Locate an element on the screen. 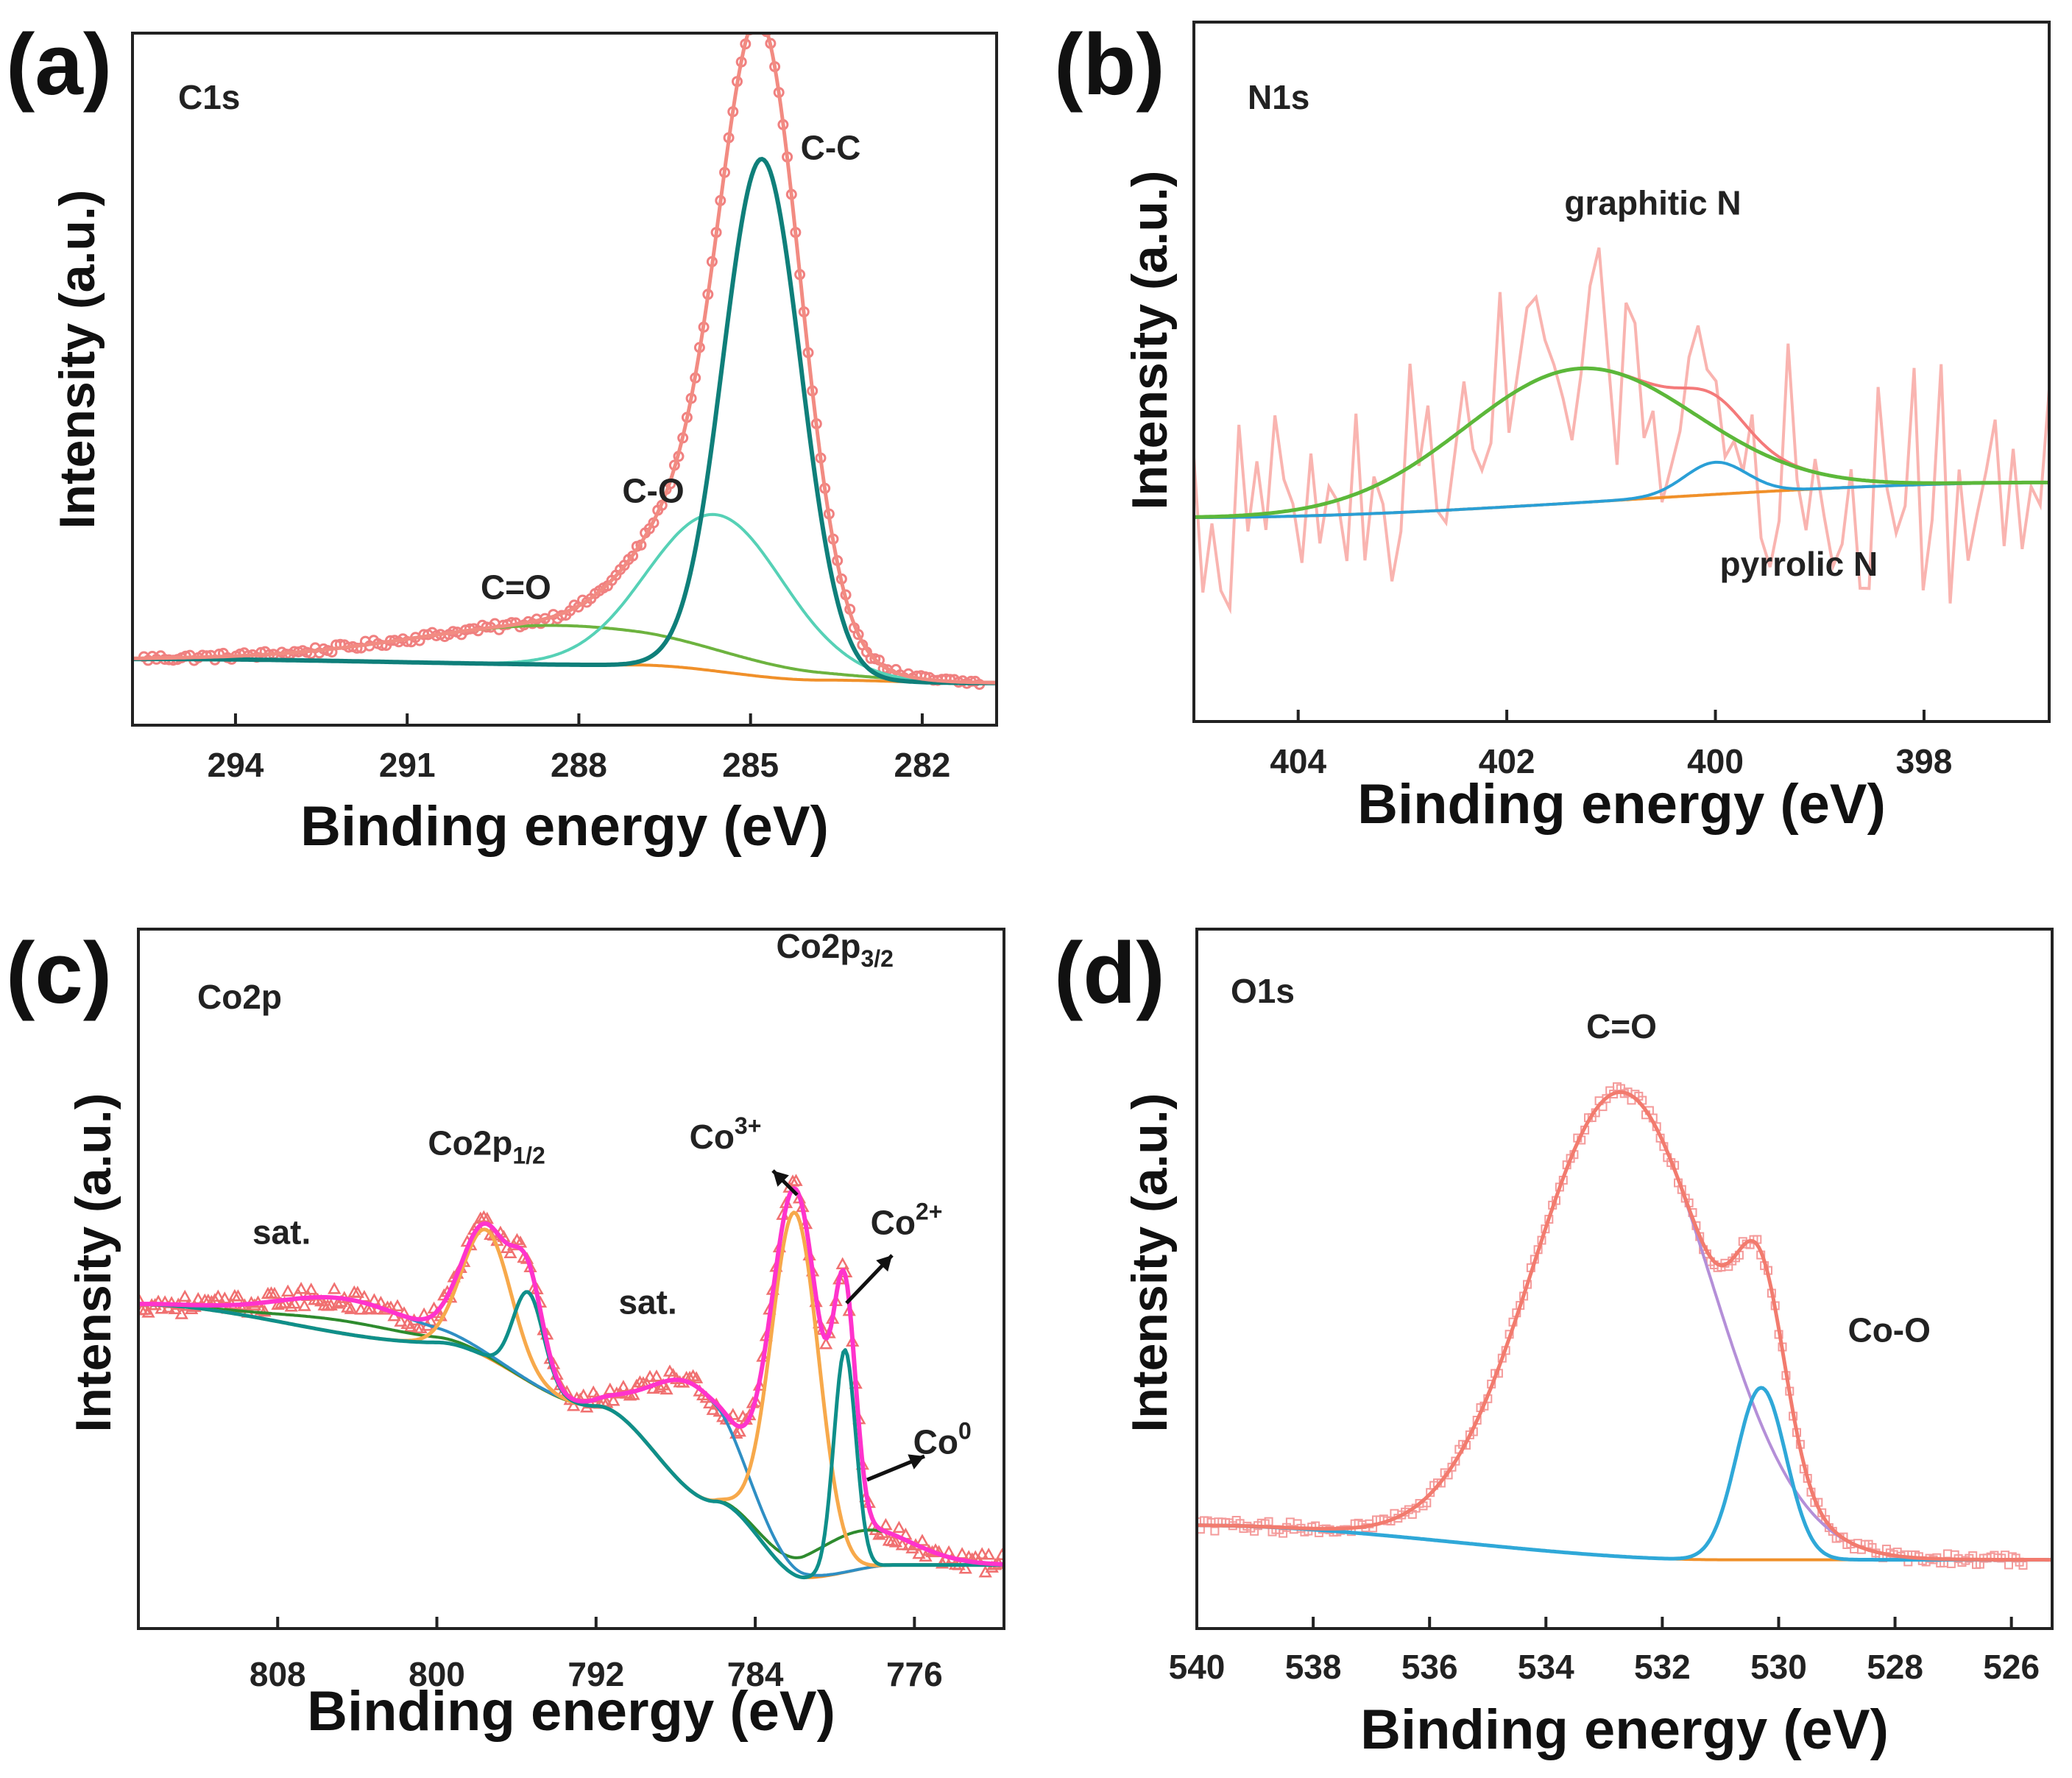 The width and height of the screenshot is (2072, 1778). panel-b-title: N1s is located at coordinates (1278, 97).